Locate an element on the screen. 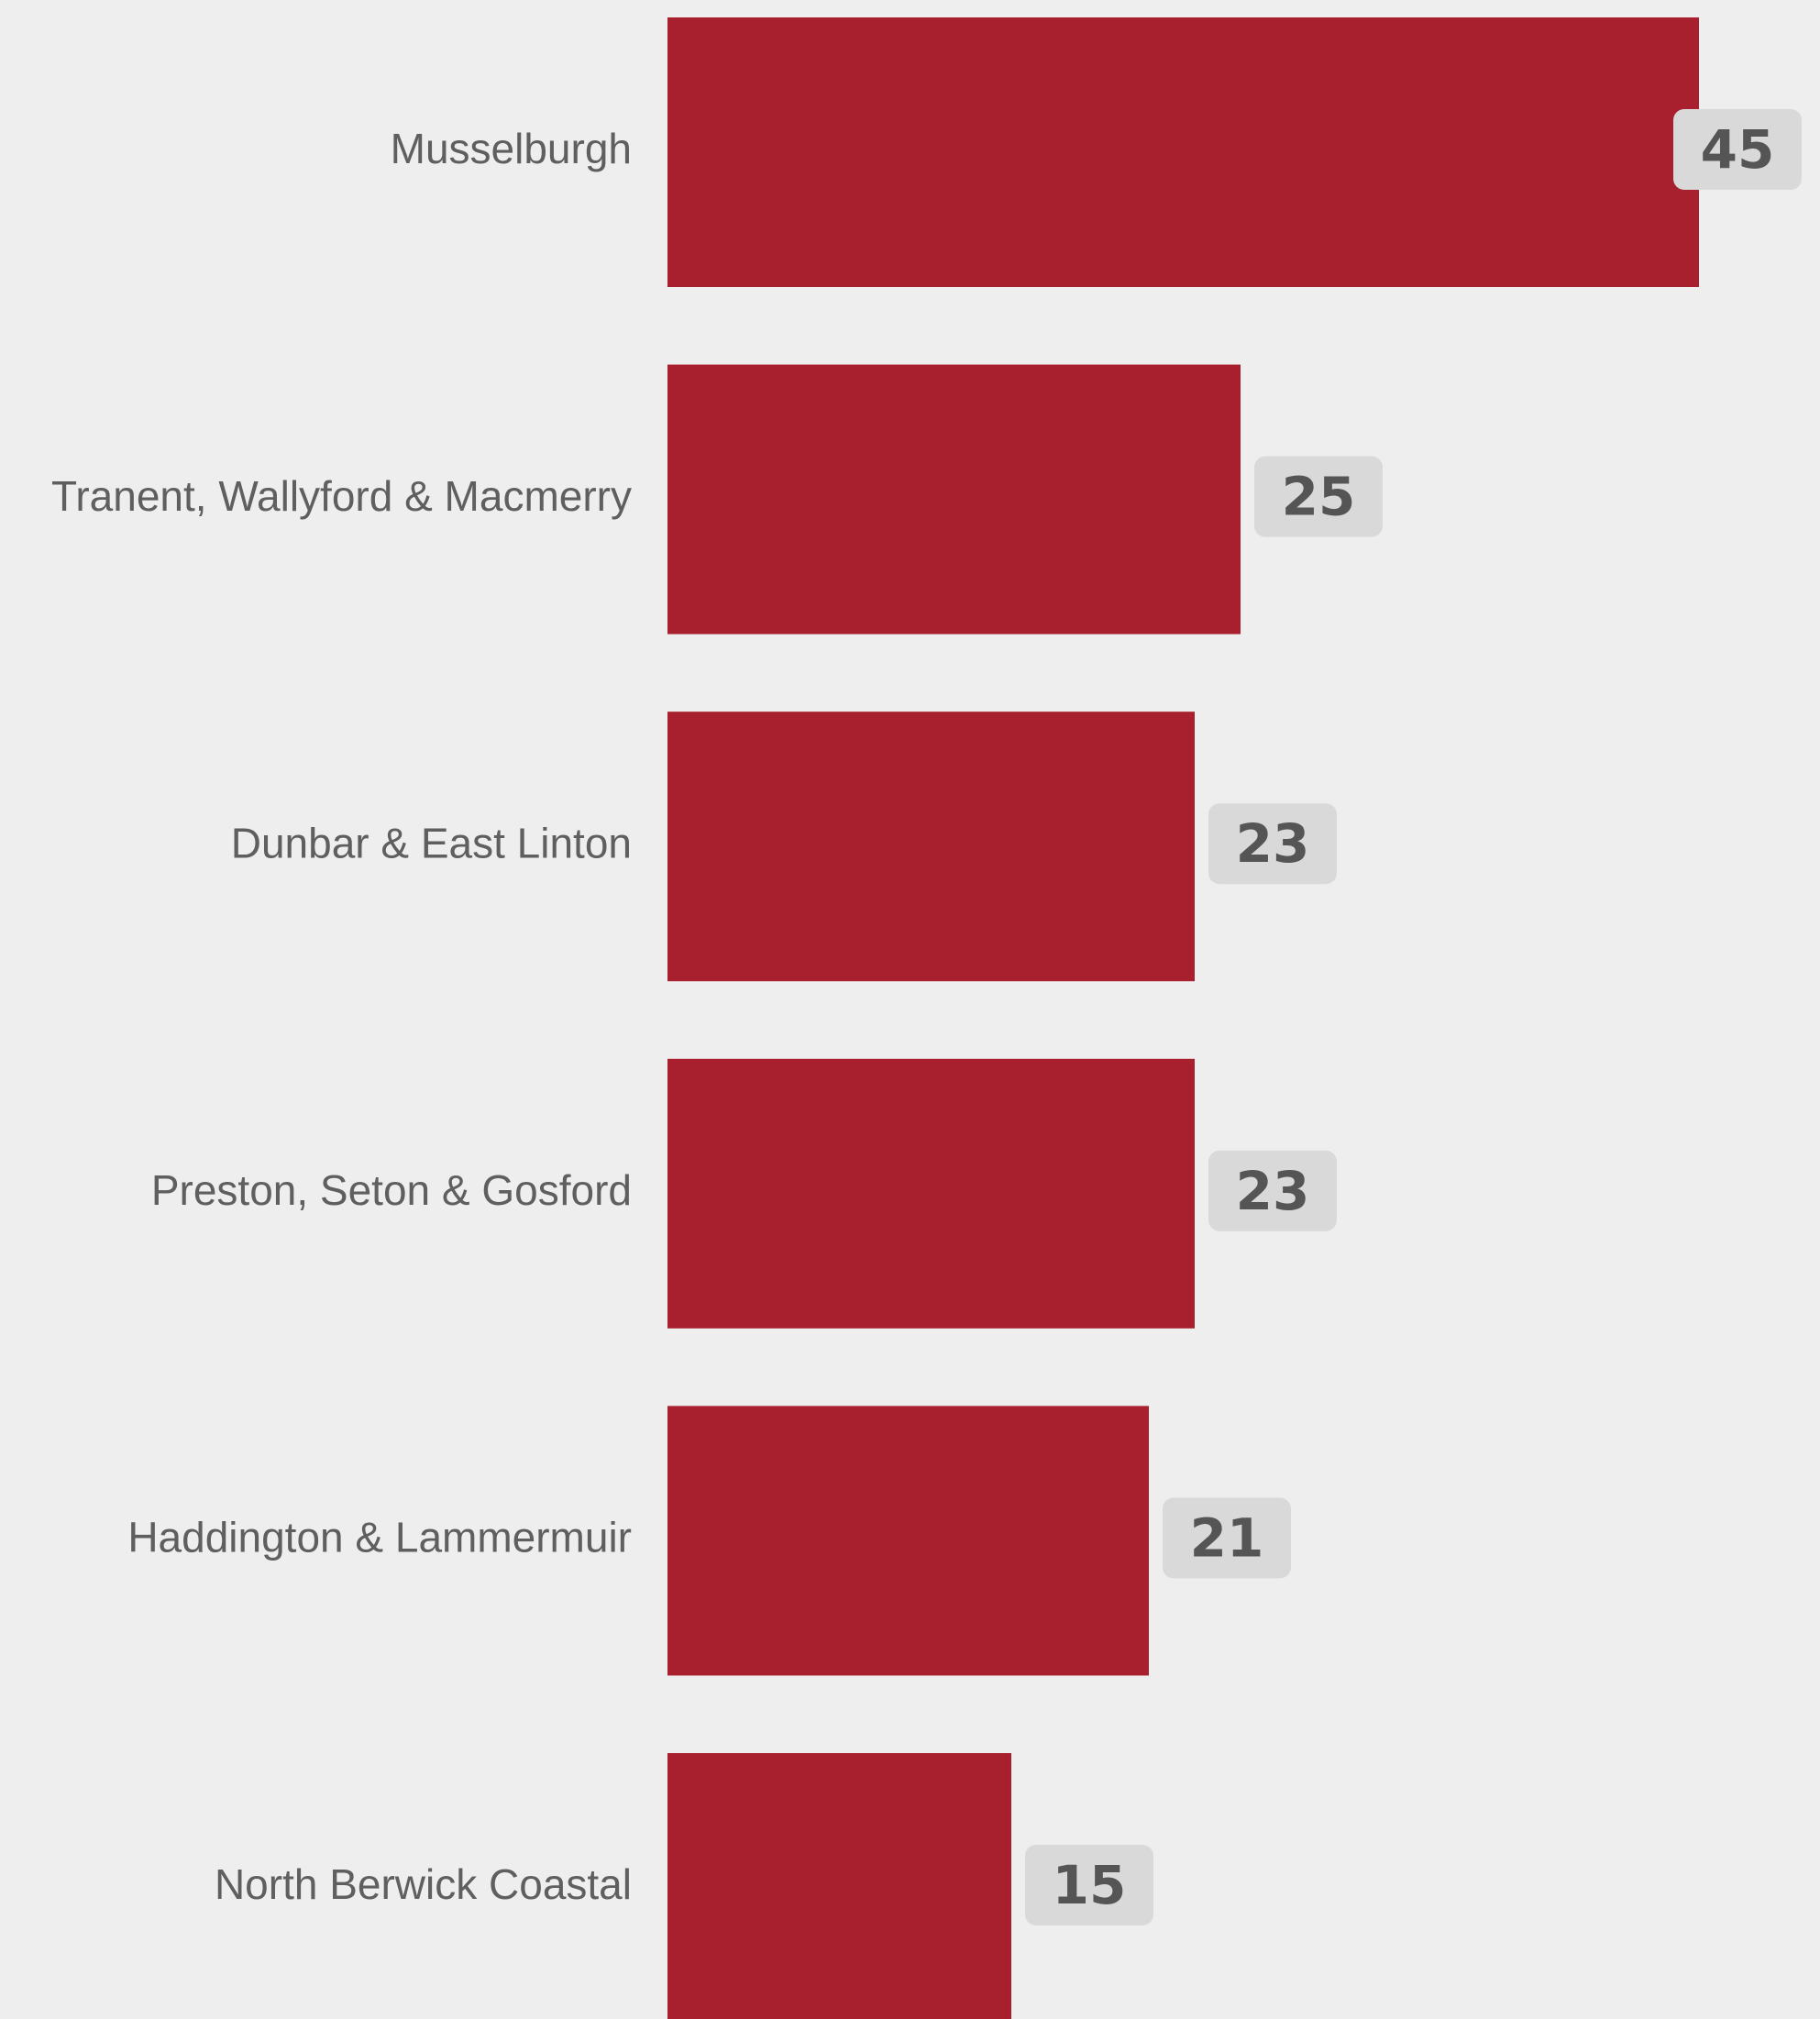  value-label-1: 25 is located at coordinates (1319, 497).